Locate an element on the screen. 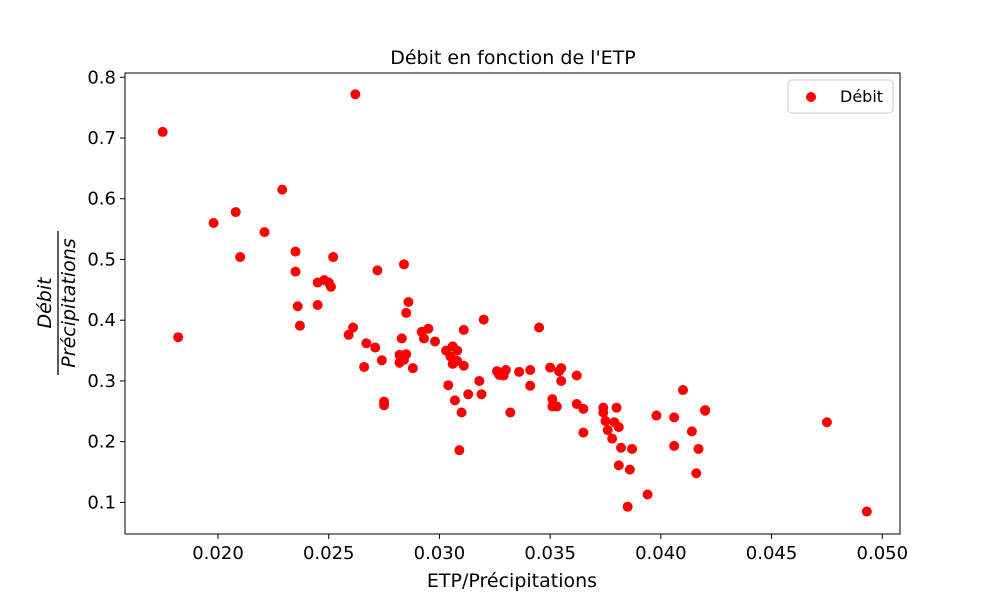  x-tick-label: 0.040 is located at coordinates (661, 553).